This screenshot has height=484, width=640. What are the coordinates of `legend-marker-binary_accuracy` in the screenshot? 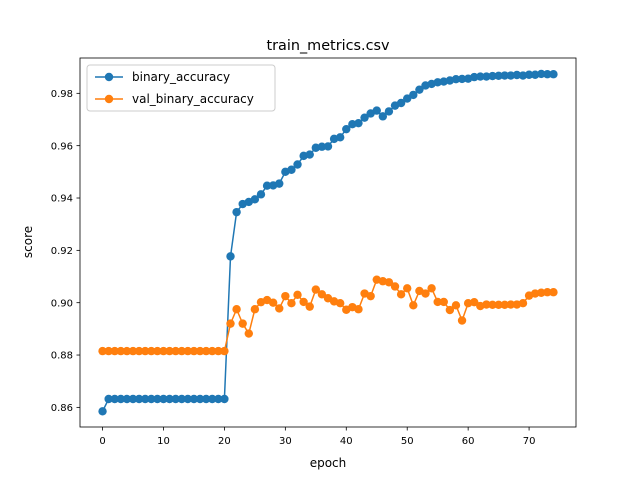 It's located at (109, 77).